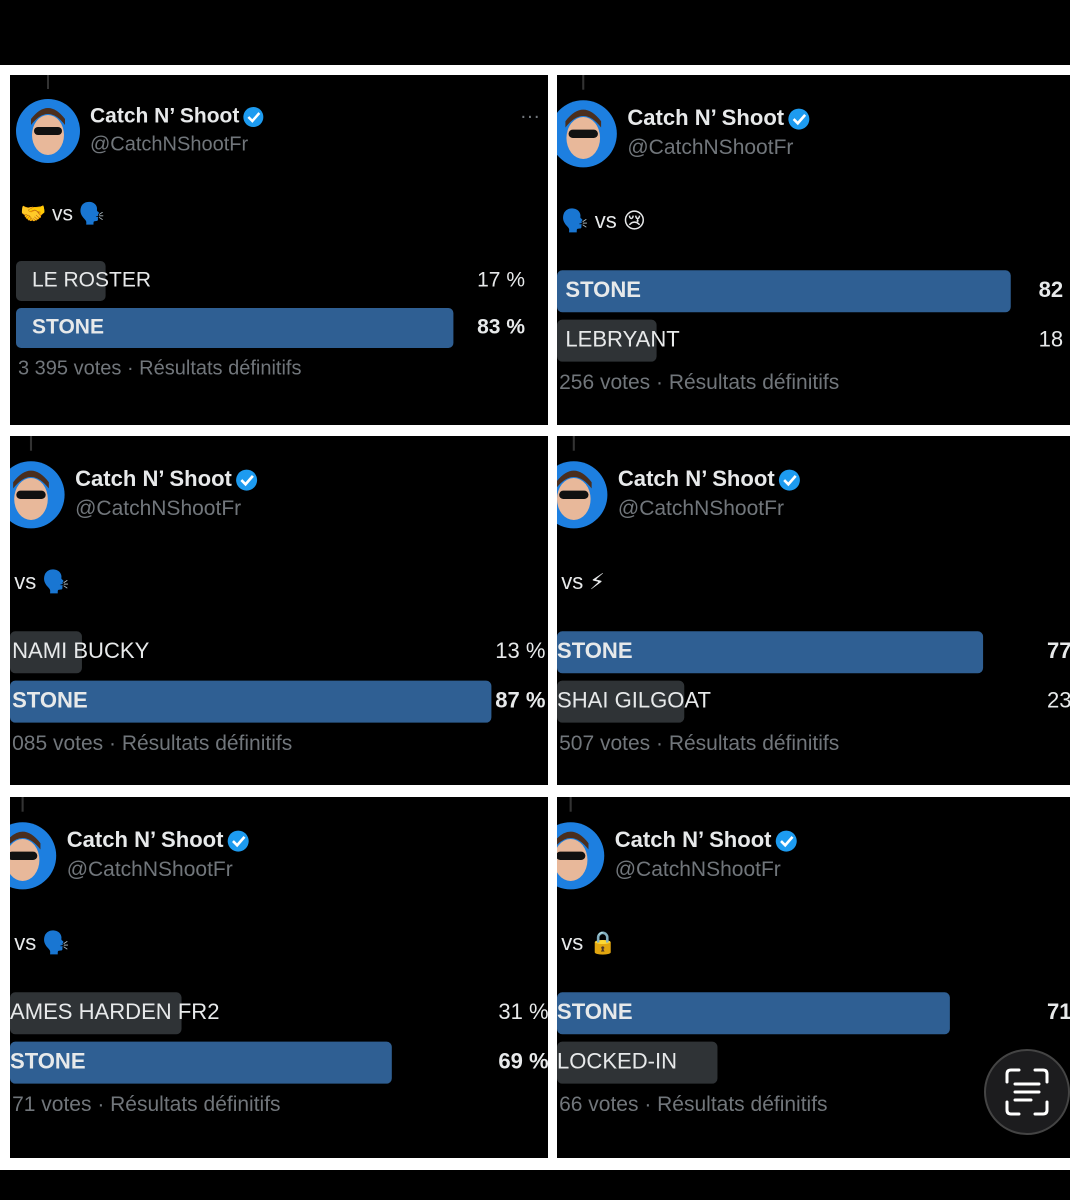  What do you see at coordinates (523, 1011) in the screenshot?
I see `option-percent: 31 %` at bounding box center [523, 1011].